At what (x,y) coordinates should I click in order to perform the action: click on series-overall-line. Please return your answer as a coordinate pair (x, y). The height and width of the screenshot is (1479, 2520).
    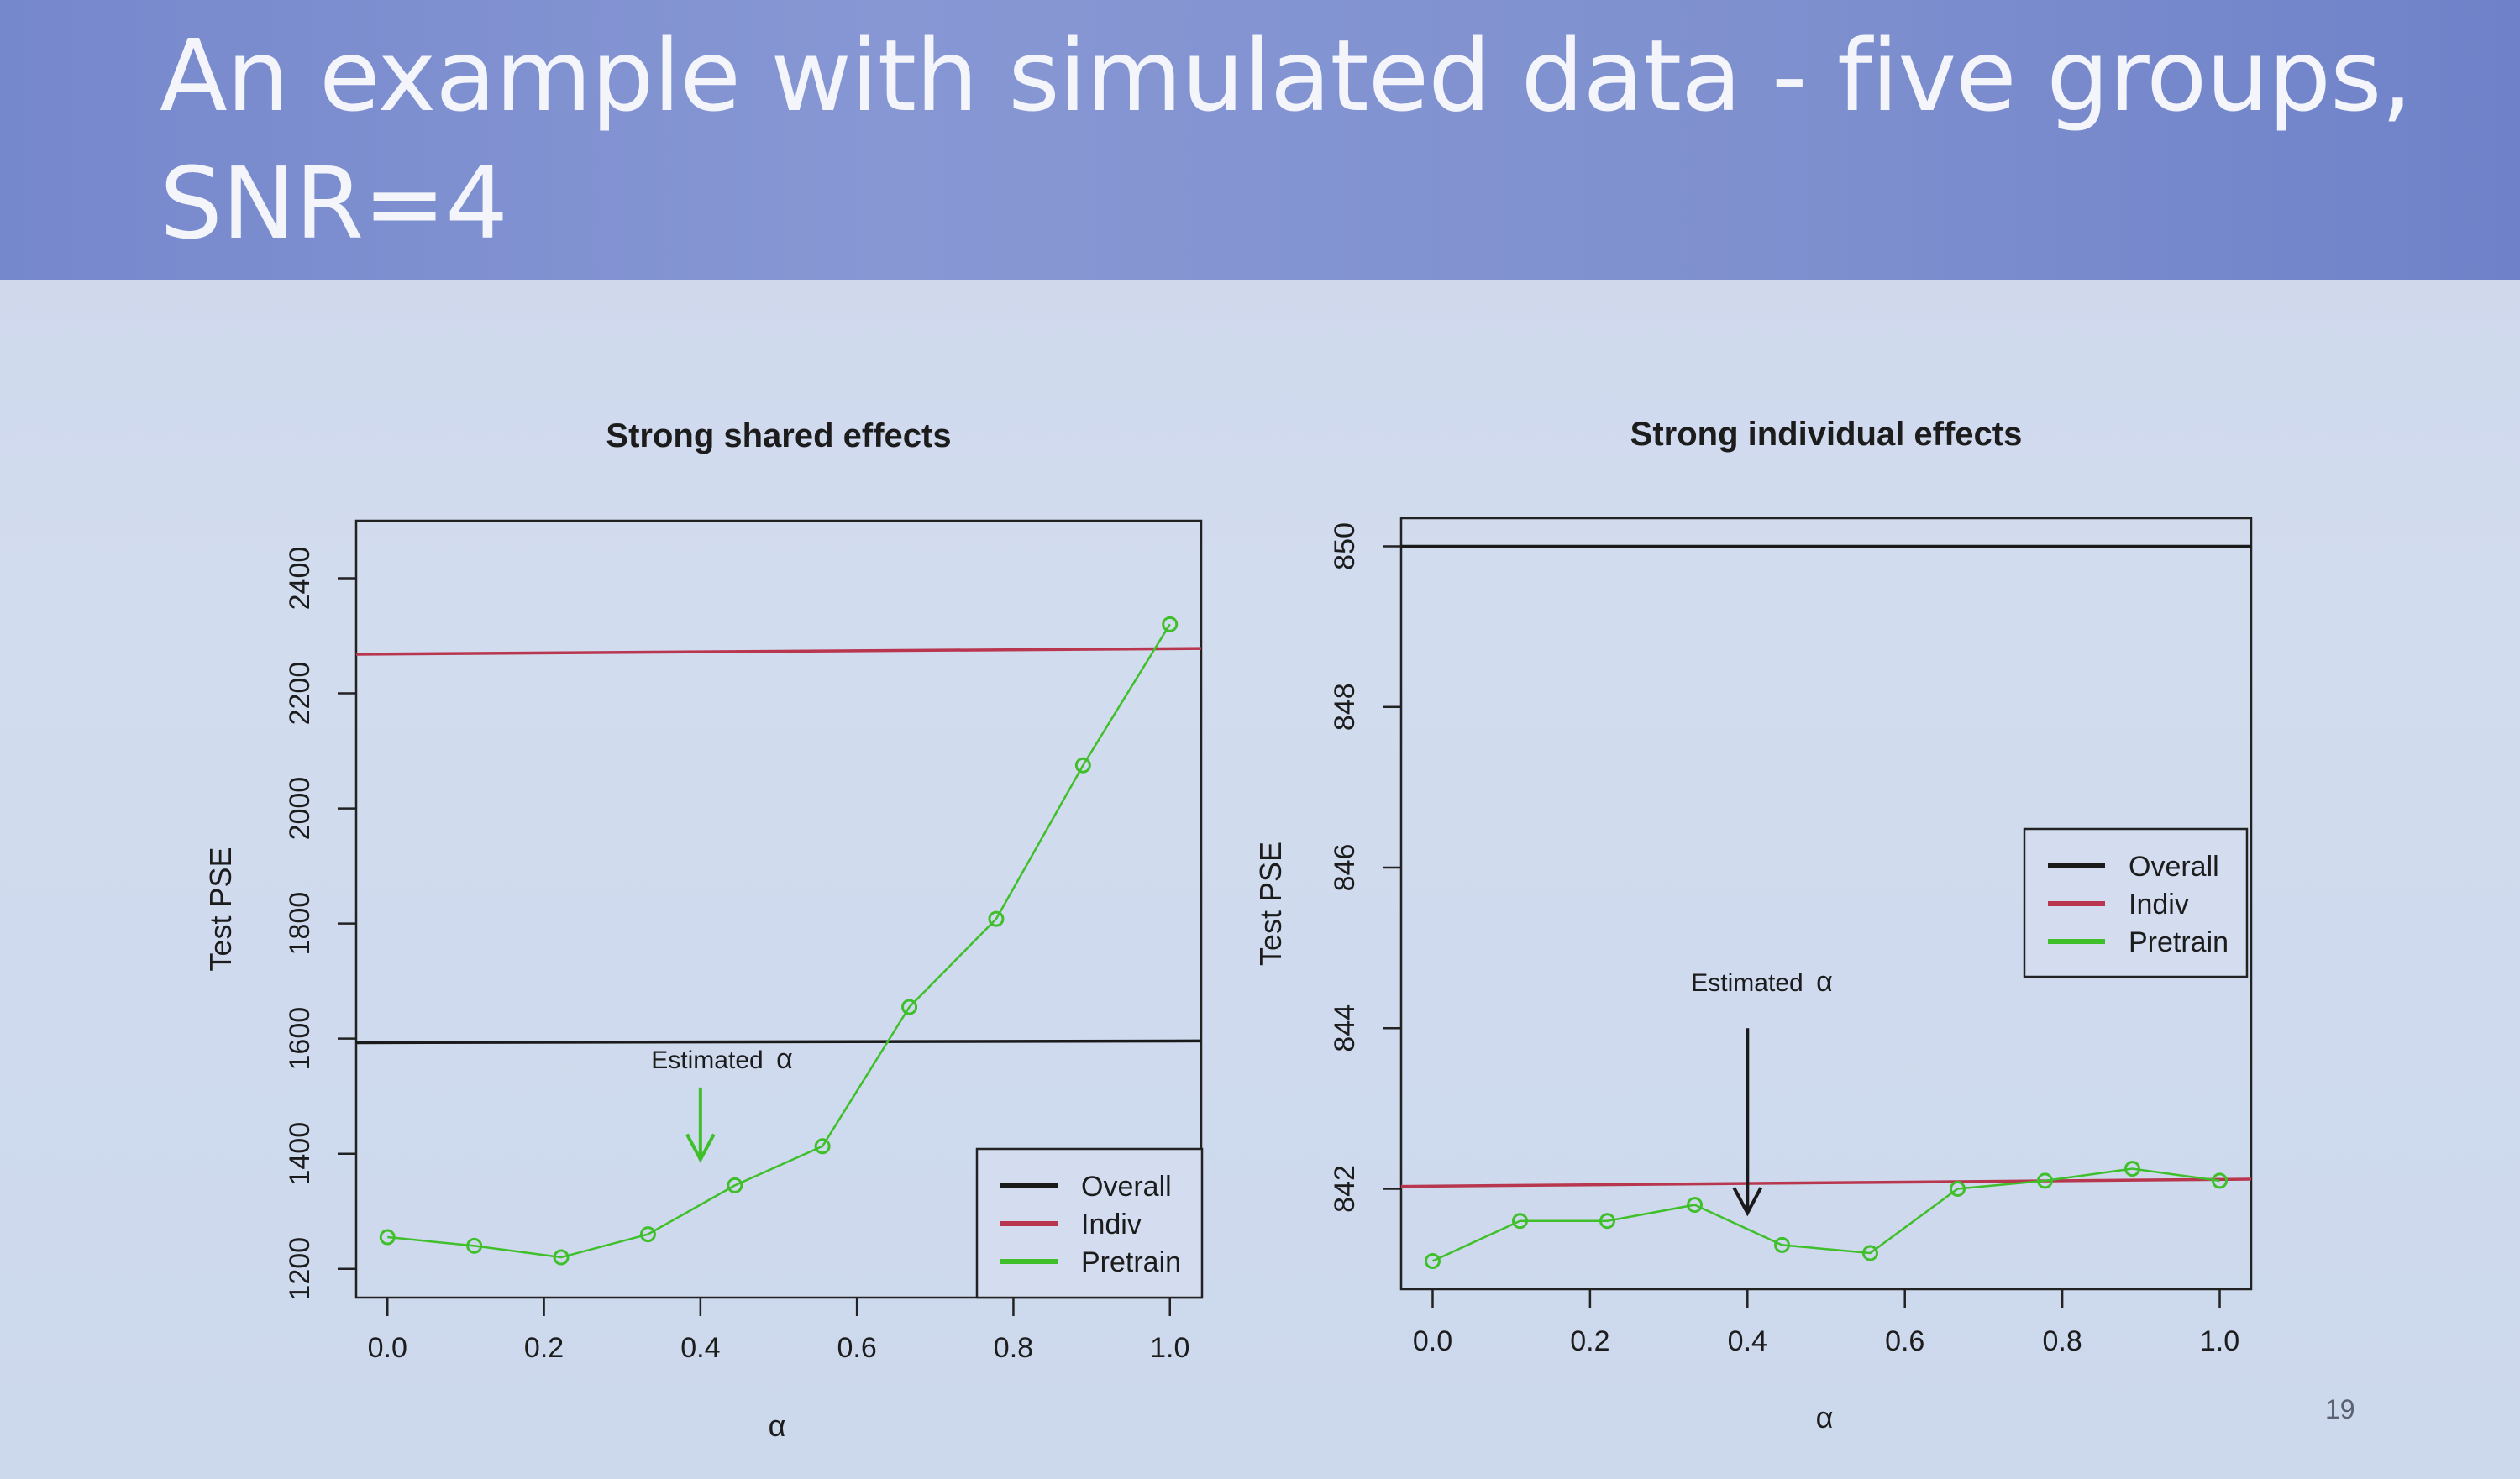
    Looking at the image, I should click on (778, 1042).